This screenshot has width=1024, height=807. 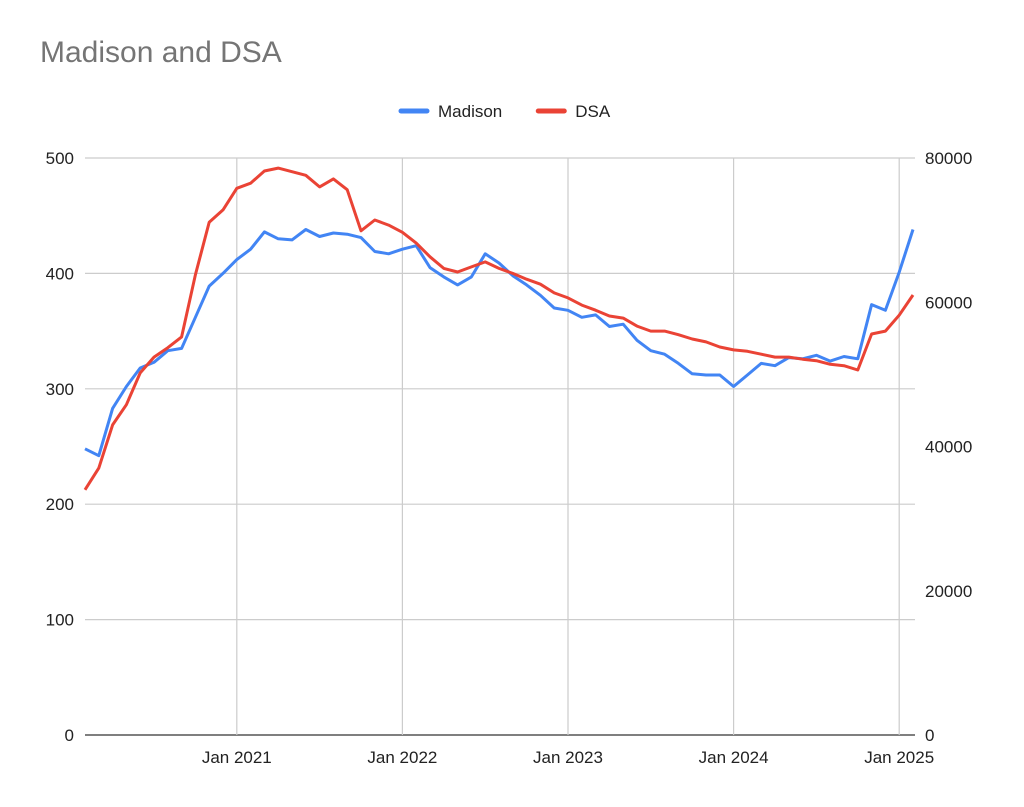 I want to click on x-tick-label: Jan 2024, so click(x=734, y=757).